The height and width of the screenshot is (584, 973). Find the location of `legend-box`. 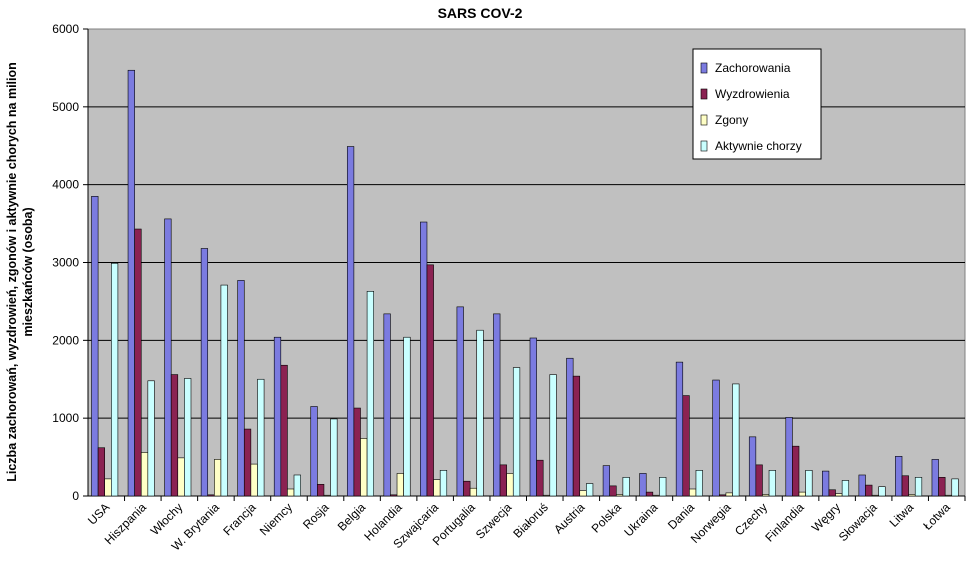

legend-box is located at coordinates (757, 104).